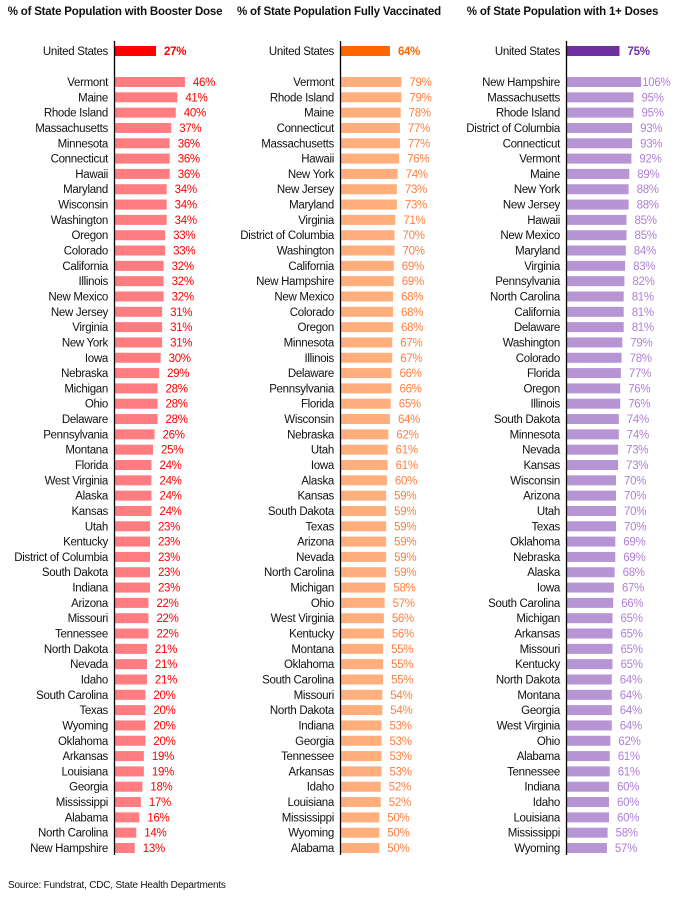  What do you see at coordinates (184, 236) in the screenshot?
I see `data-label-oregon: 33%` at bounding box center [184, 236].